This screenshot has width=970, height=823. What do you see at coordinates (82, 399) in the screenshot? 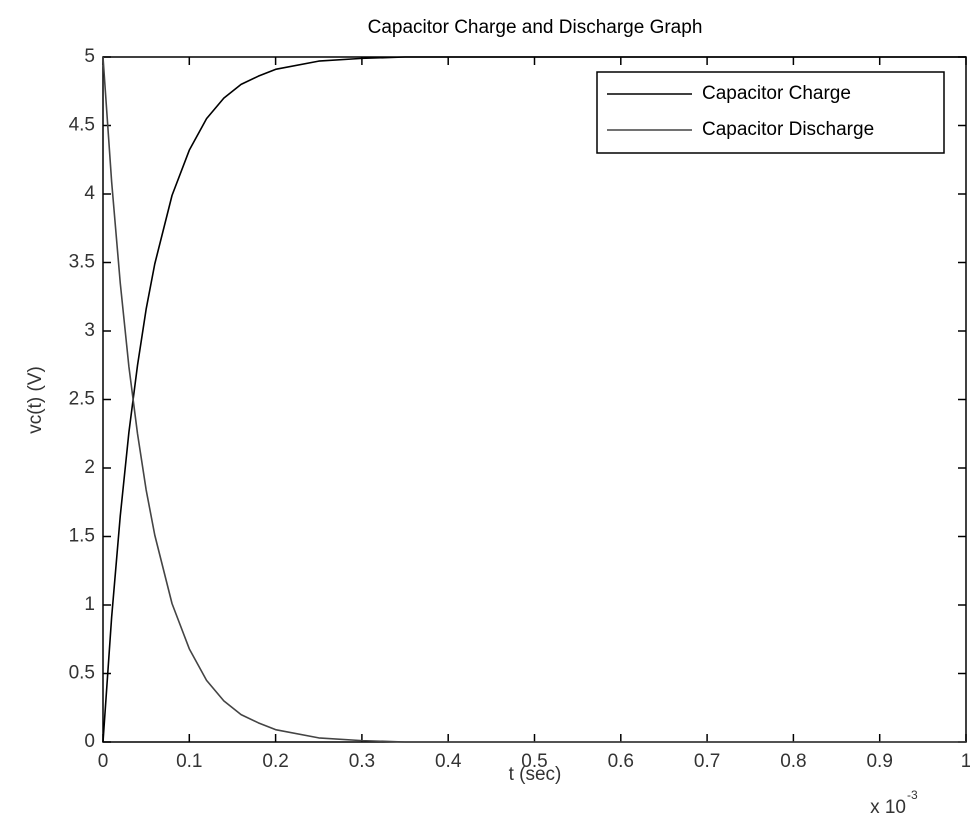
I see `y-tick-label: 2.5` at bounding box center [82, 399].